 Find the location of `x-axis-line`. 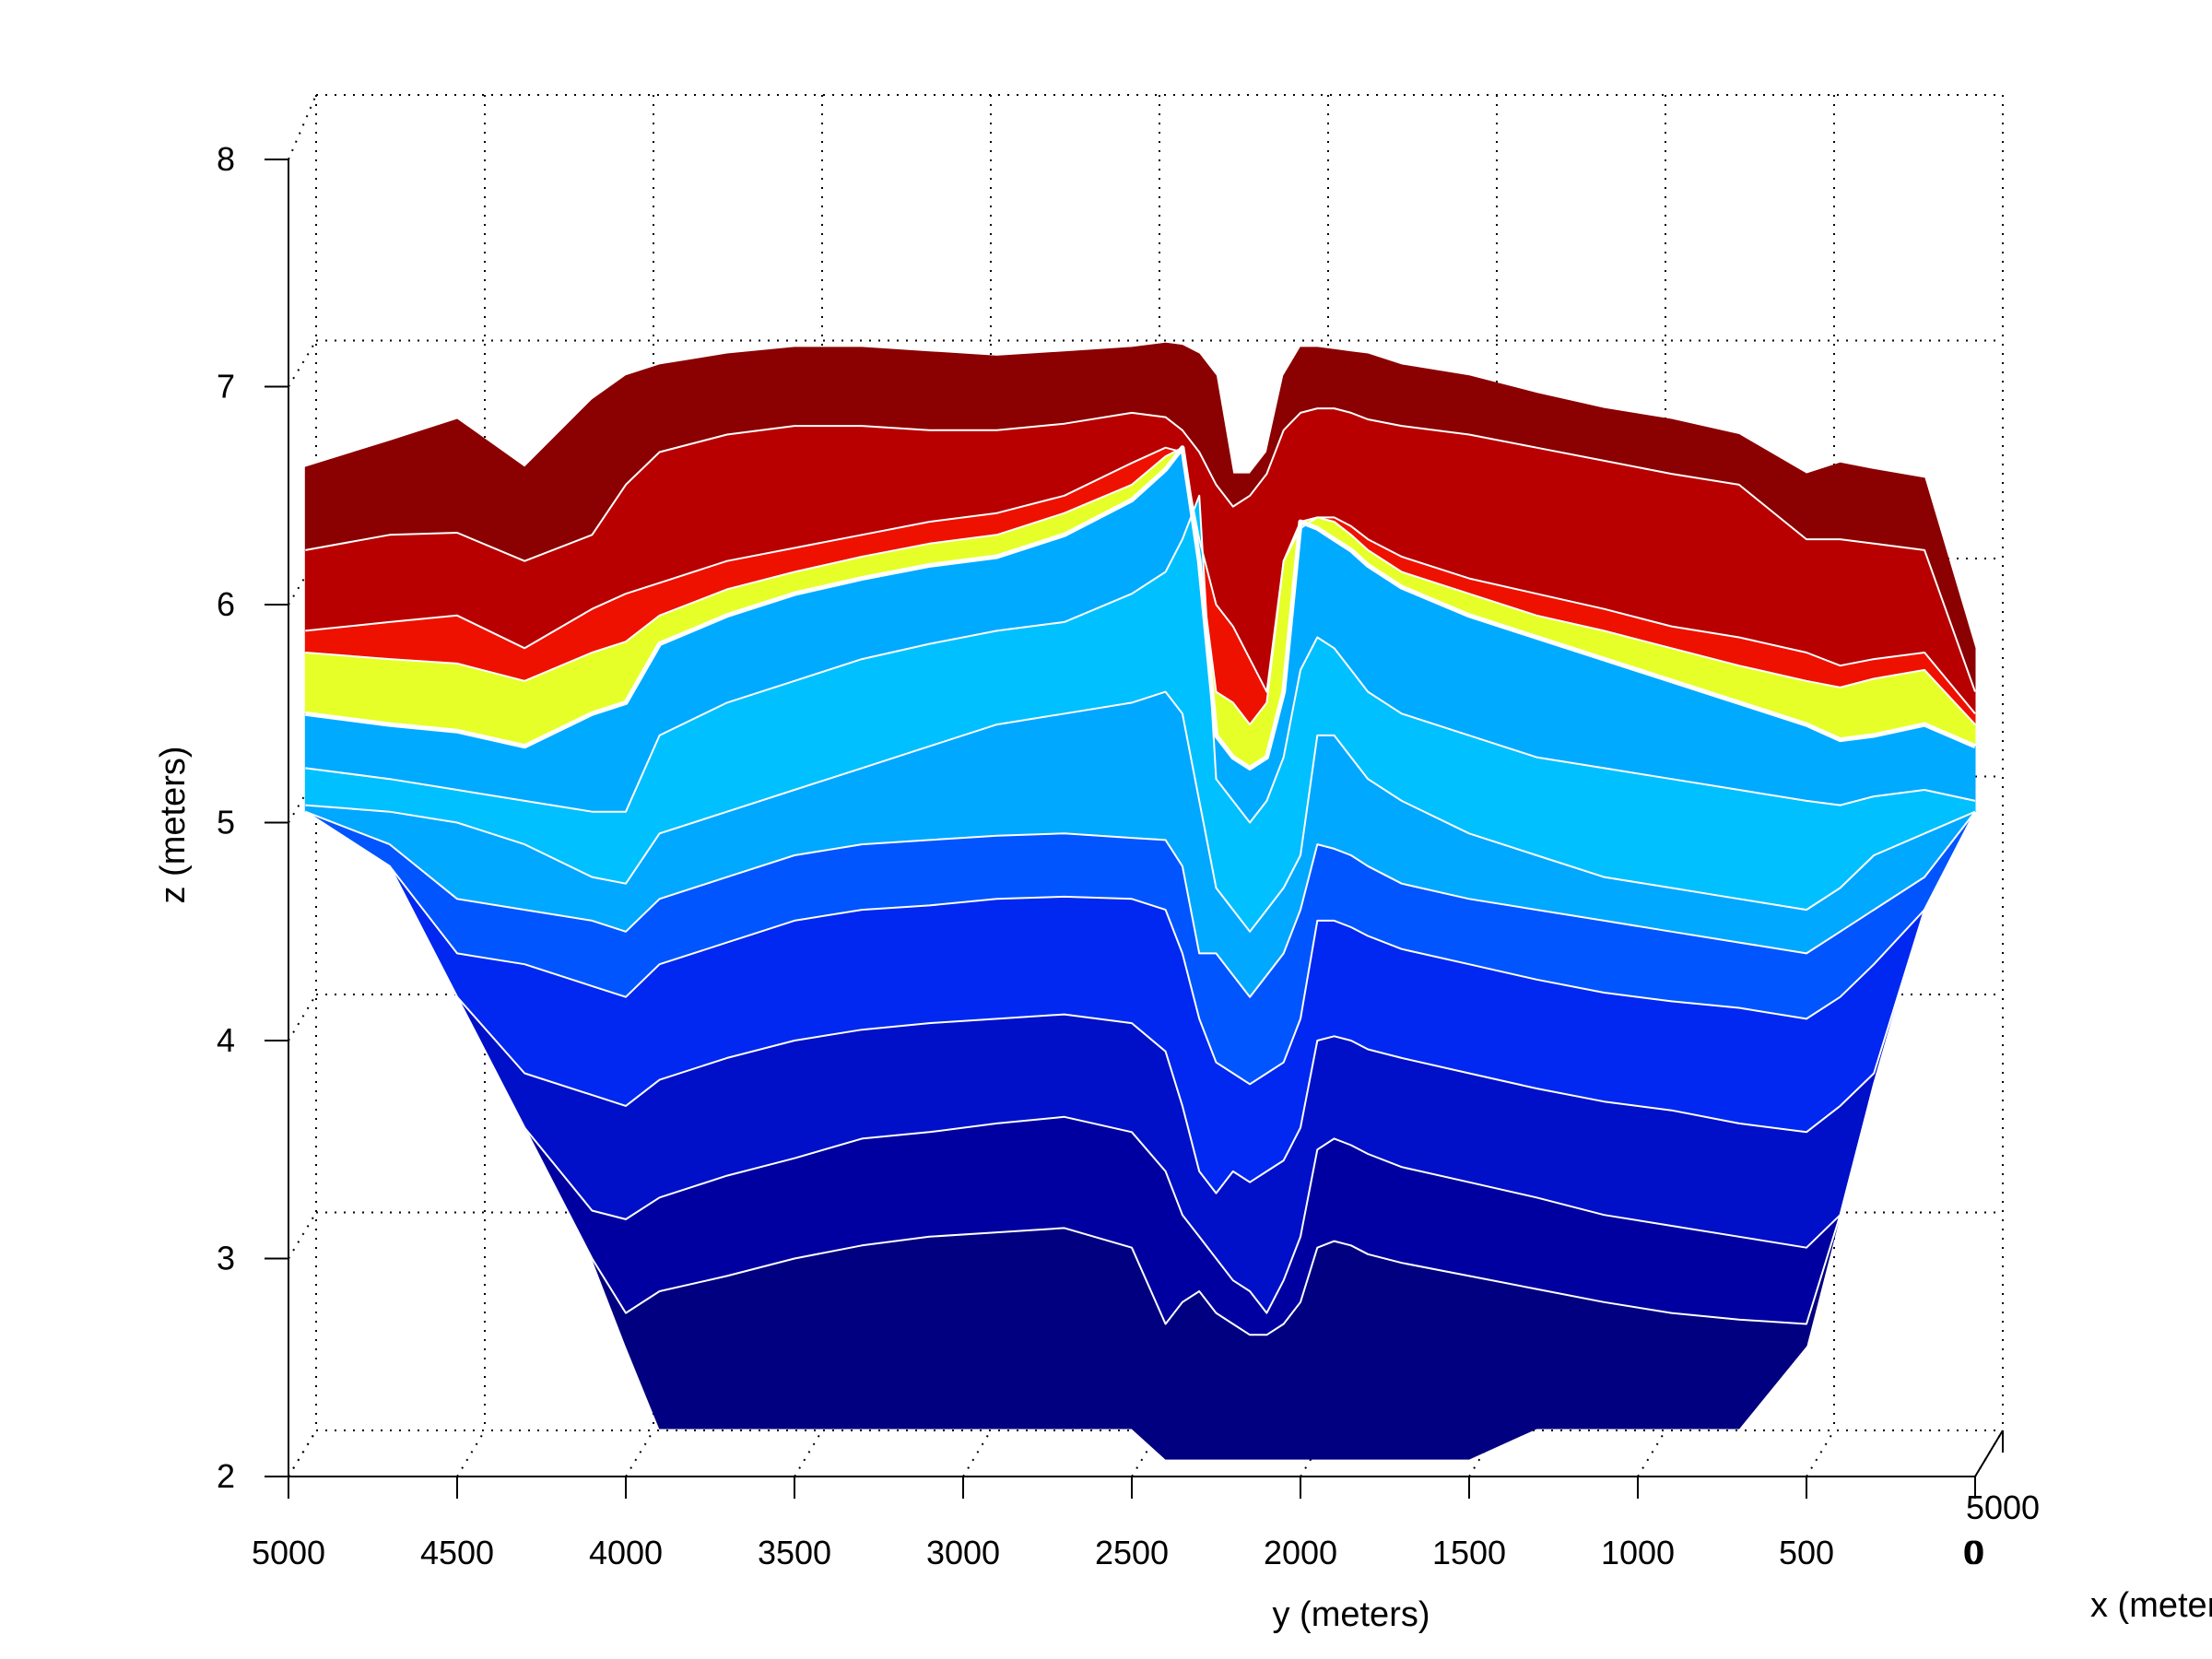

x-axis-line is located at coordinates (1989, 1453).